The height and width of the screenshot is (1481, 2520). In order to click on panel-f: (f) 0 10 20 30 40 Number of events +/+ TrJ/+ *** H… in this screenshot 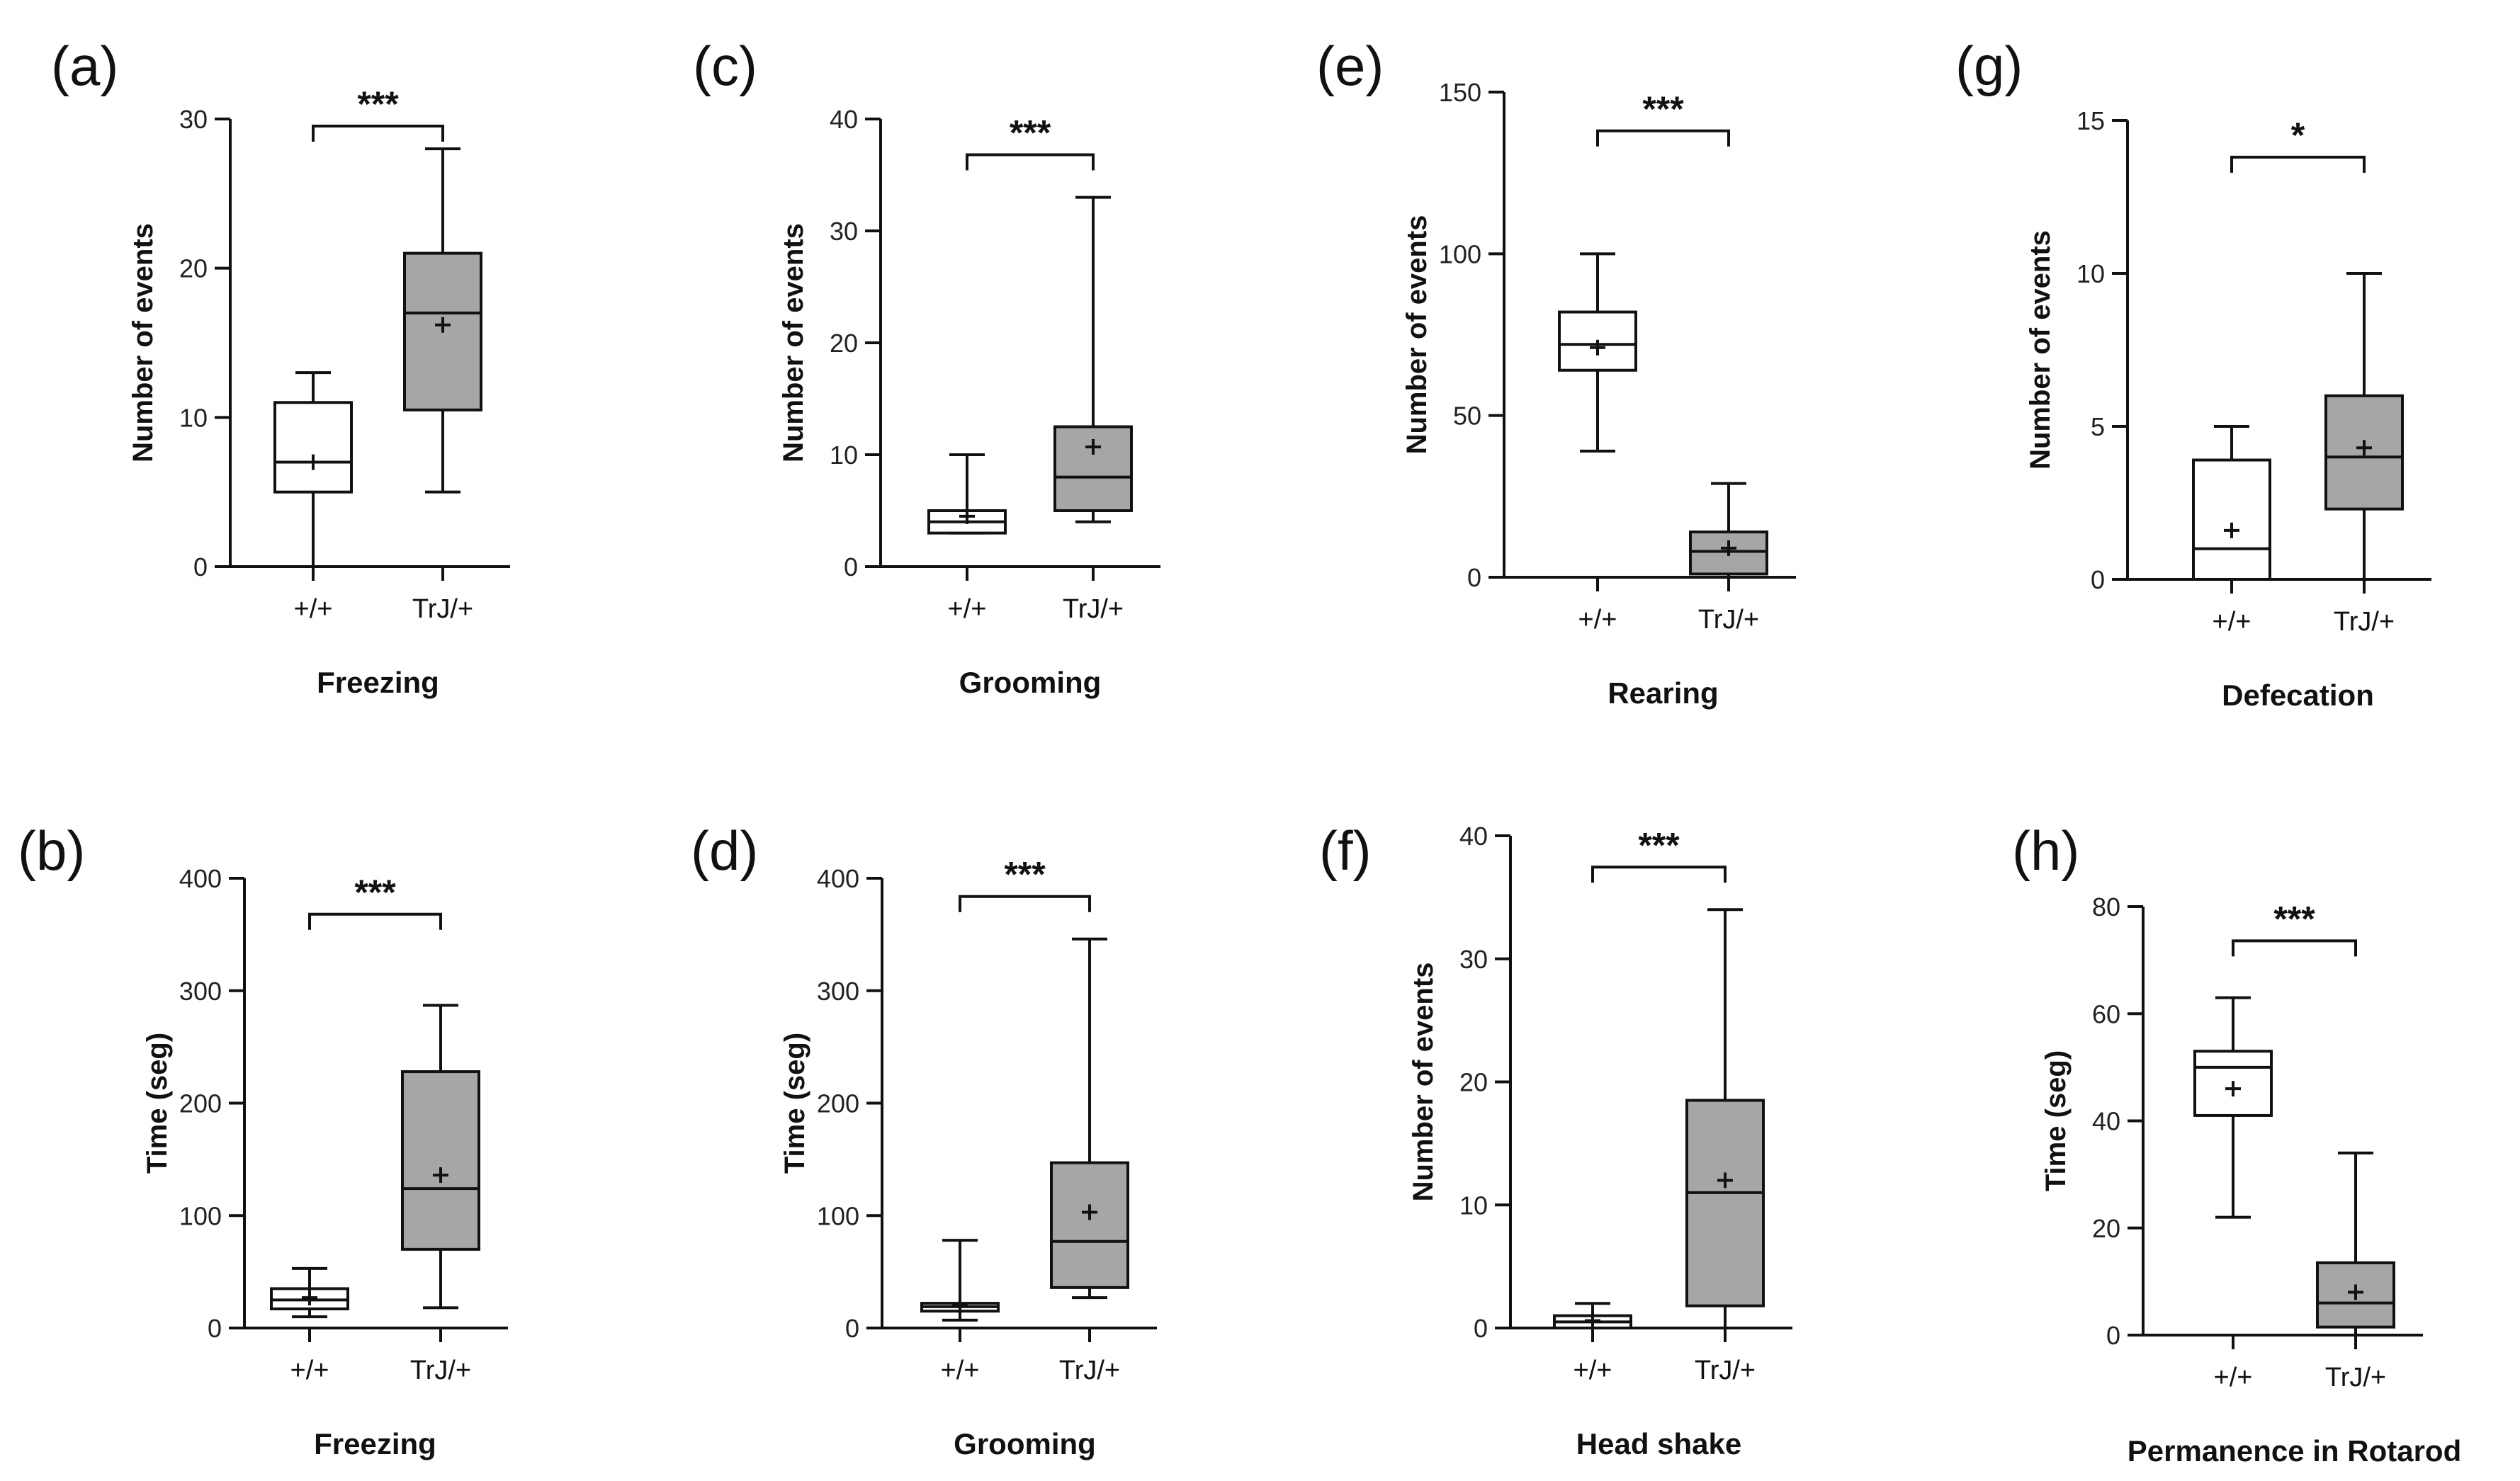, I will do `click(1556, 1139)`.